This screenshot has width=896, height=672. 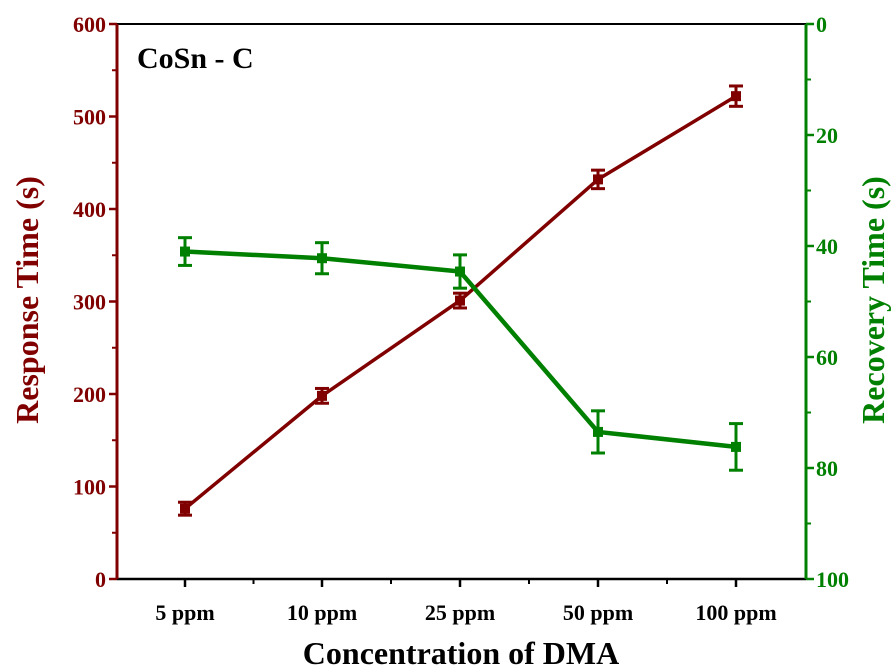 I want to click on x-tick-label: 10 ppm, so click(x=322, y=612).